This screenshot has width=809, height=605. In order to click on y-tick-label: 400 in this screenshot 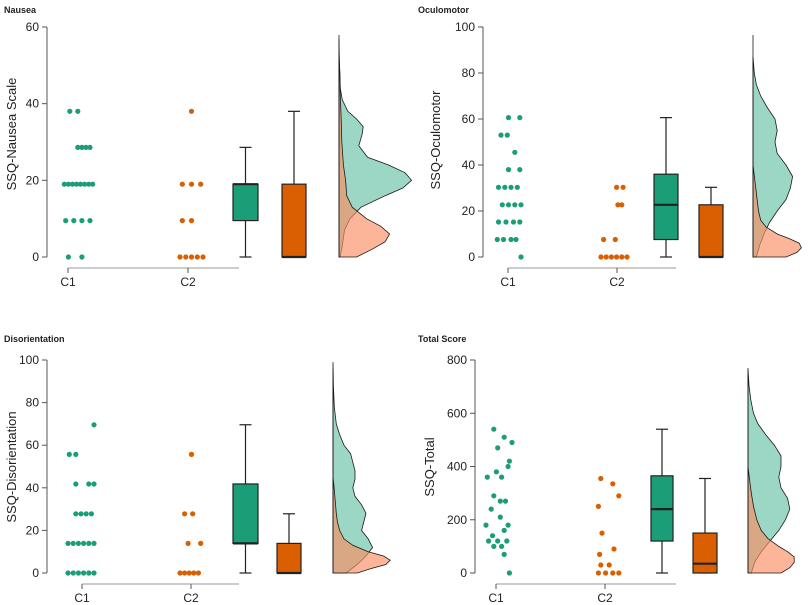, I will do `click(457, 467)`.